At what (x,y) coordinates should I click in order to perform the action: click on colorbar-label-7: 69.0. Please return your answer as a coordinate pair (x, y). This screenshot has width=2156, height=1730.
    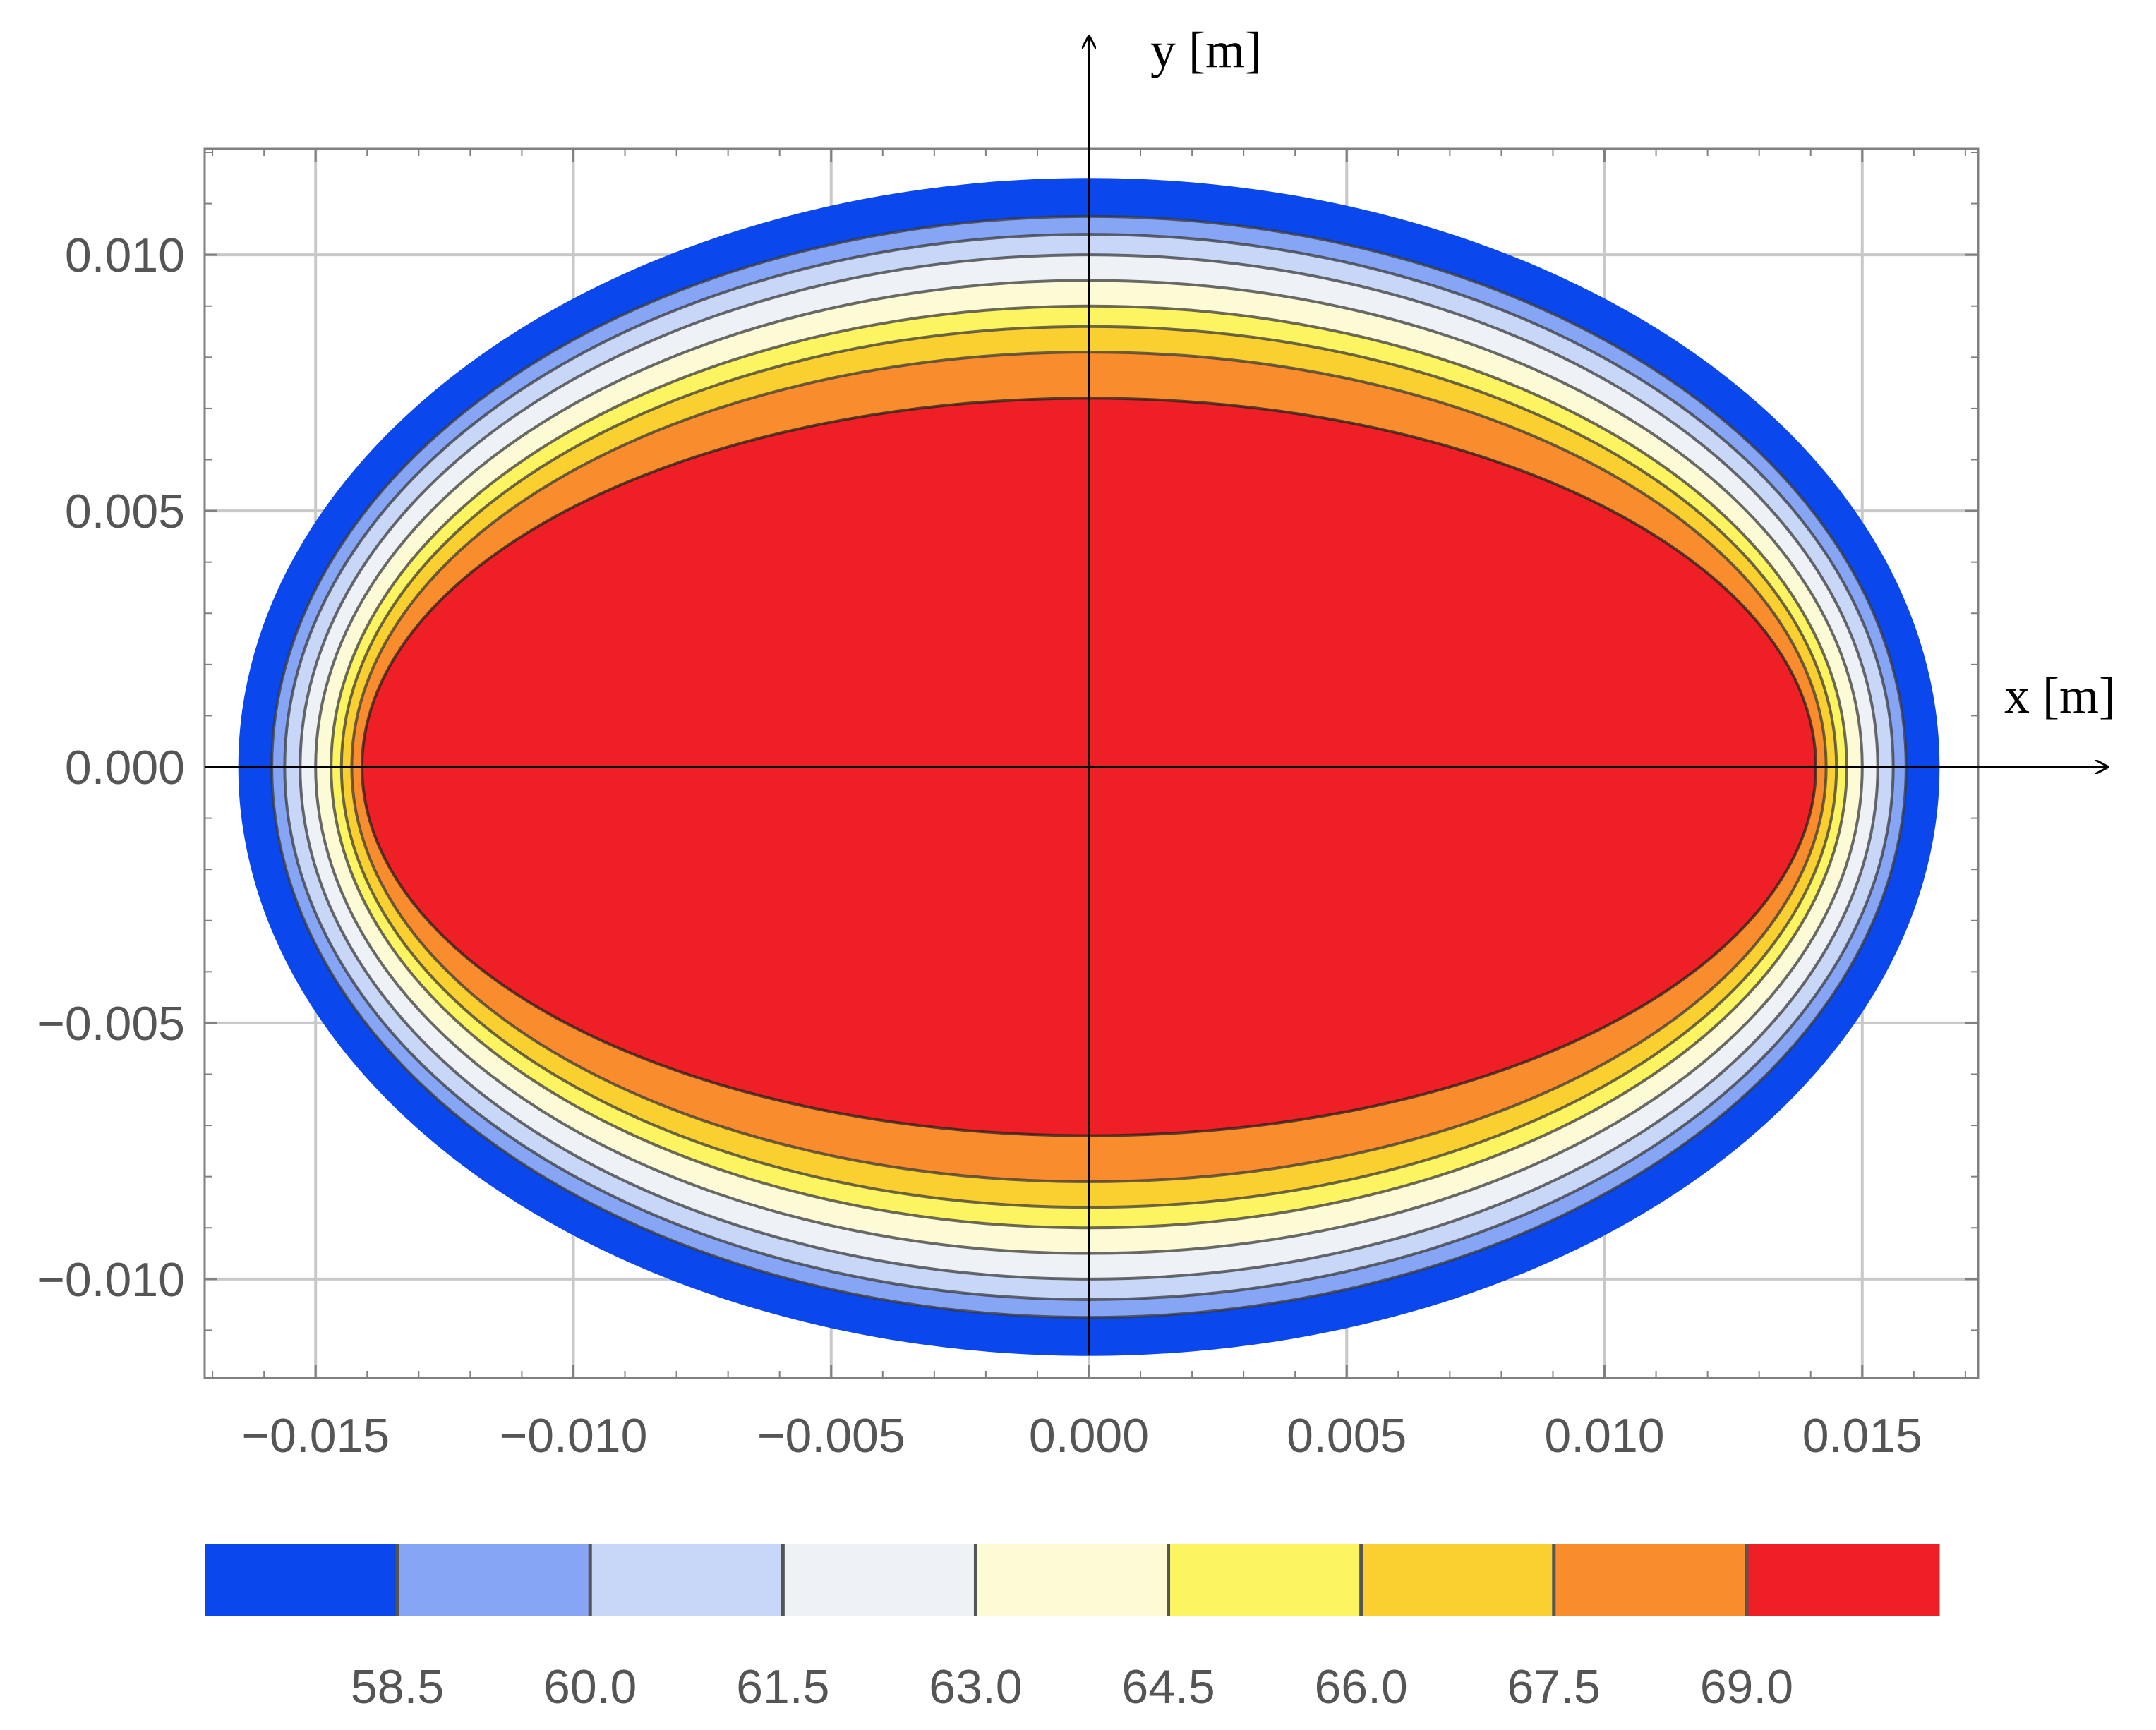
    Looking at the image, I should click on (1747, 1687).